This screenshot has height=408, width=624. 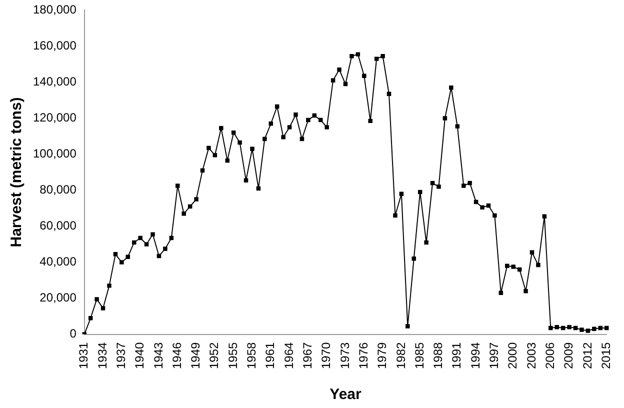 What do you see at coordinates (494, 356) in the screenshot?
I see `x-tick-label: 1997` at bounding box center [494, 356].